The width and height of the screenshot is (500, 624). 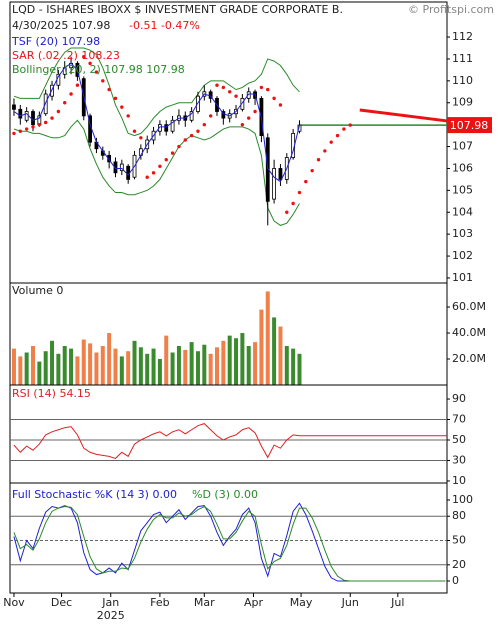 I want to click on y-tick-label: 107, so click(x=462, y=146).